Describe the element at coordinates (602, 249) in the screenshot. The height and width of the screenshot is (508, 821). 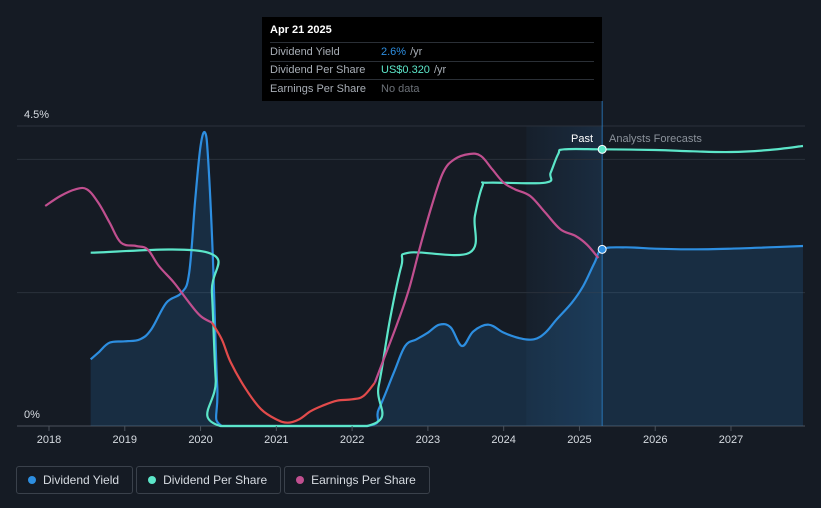
I see `dividend-yield-current-marker` at that location.